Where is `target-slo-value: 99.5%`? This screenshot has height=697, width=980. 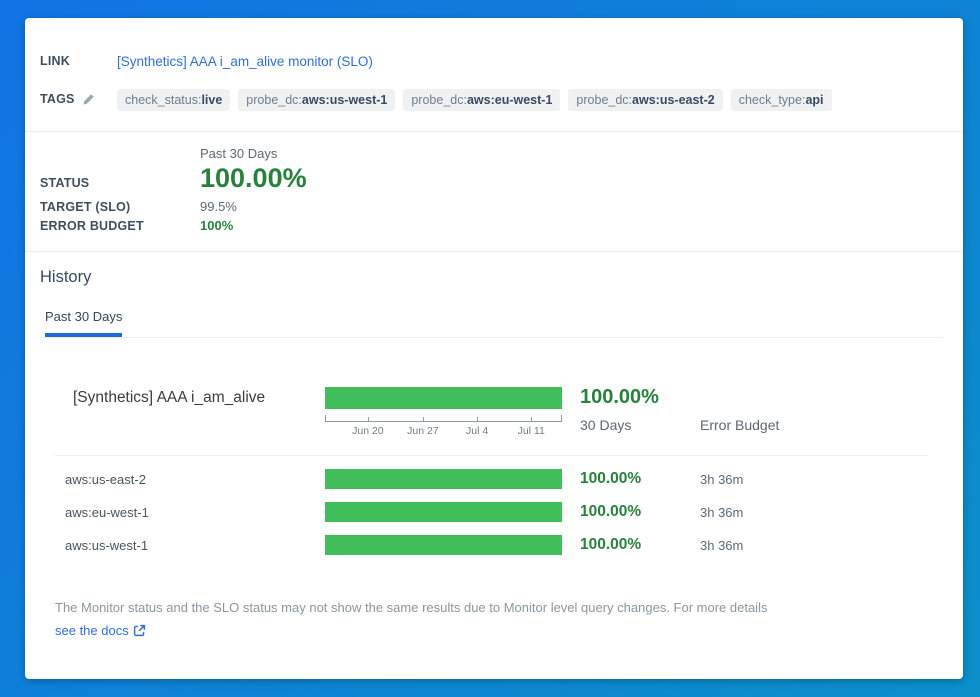 target-slo-value: 99.5% is located at coordinates (218, 206).